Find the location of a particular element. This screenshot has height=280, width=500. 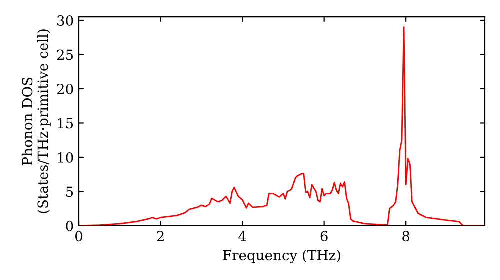

y-axis-title: Phonon DOS (States/THz·primitive cell) is located at coordinates (36, 122).